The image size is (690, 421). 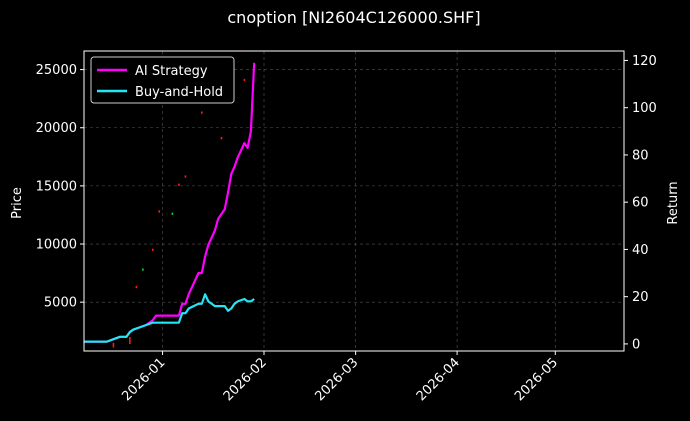 I want to click on y2-tick-label: 120, so click(x=644, y=61).